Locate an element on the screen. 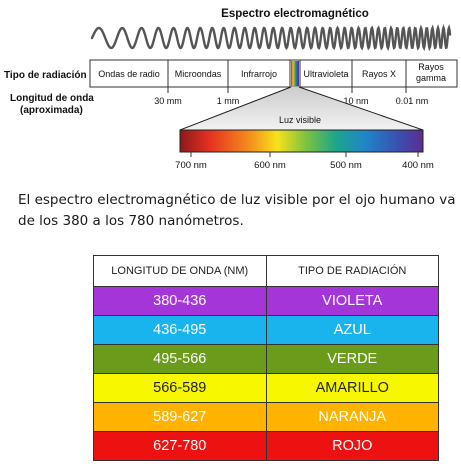  band-ultraviolet: Ultravioleta is located at coordinates (325, 74).